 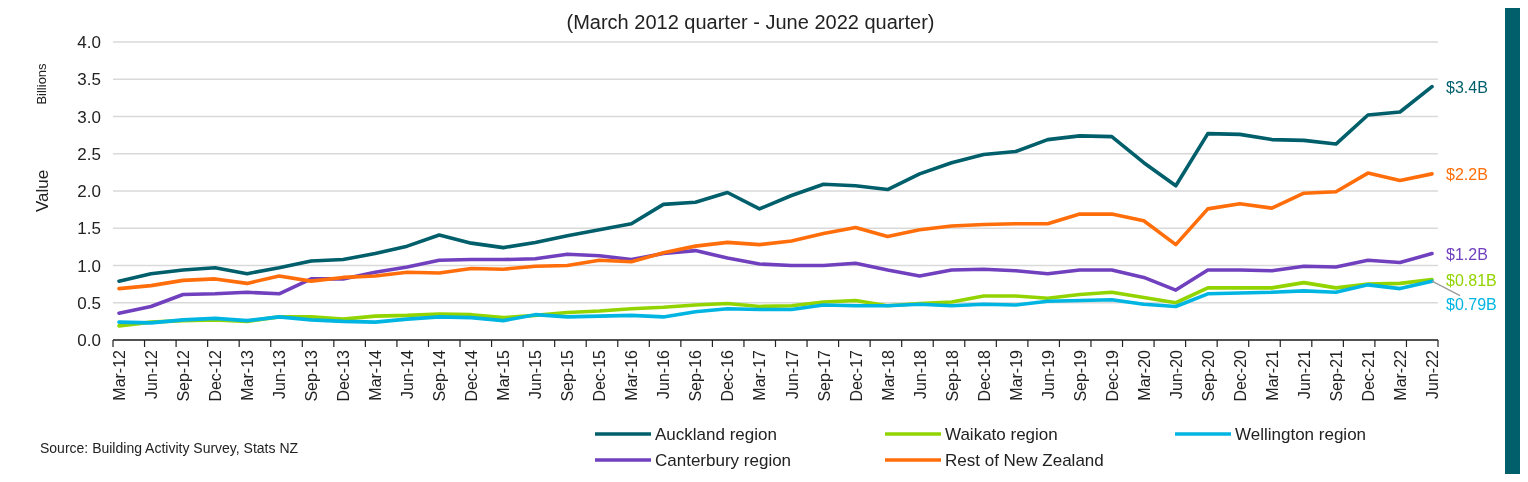 What do you see at coordinates (984, 375) in the screenshot?
I see `x-tick-label: Dec-18` at bounding box center [984, 375].